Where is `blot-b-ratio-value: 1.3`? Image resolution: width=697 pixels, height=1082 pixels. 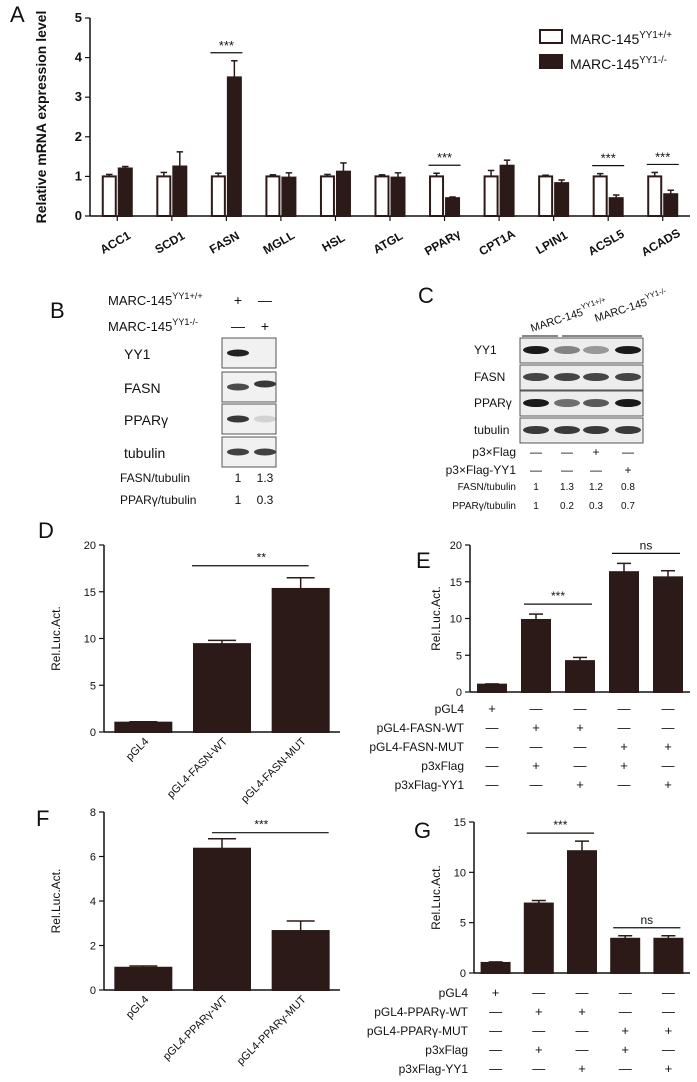
blot-b-ratio-value: 1.3 is located at coordinates (265, 478).